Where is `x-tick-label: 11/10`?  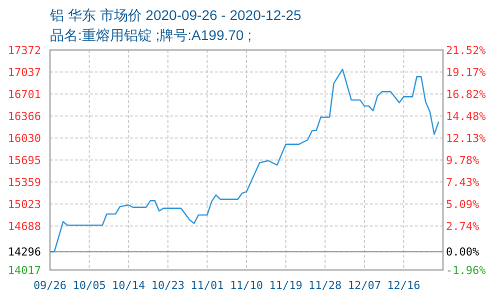 x-tick-label: 11/10 is located at coordinates (247, 285).